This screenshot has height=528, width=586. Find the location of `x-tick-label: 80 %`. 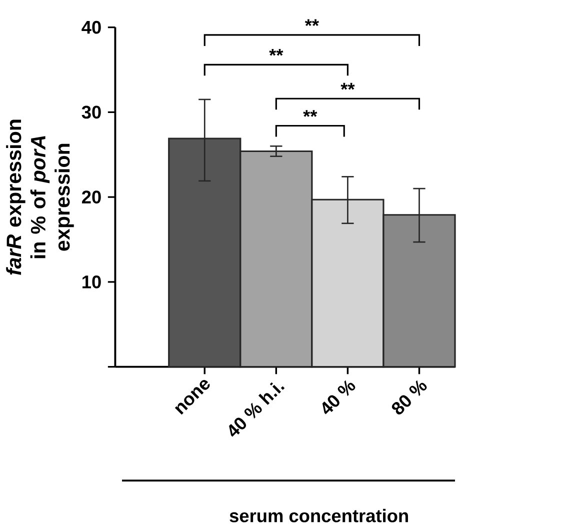

x-tick-label: 80 % is located at coordinates (409, 397).